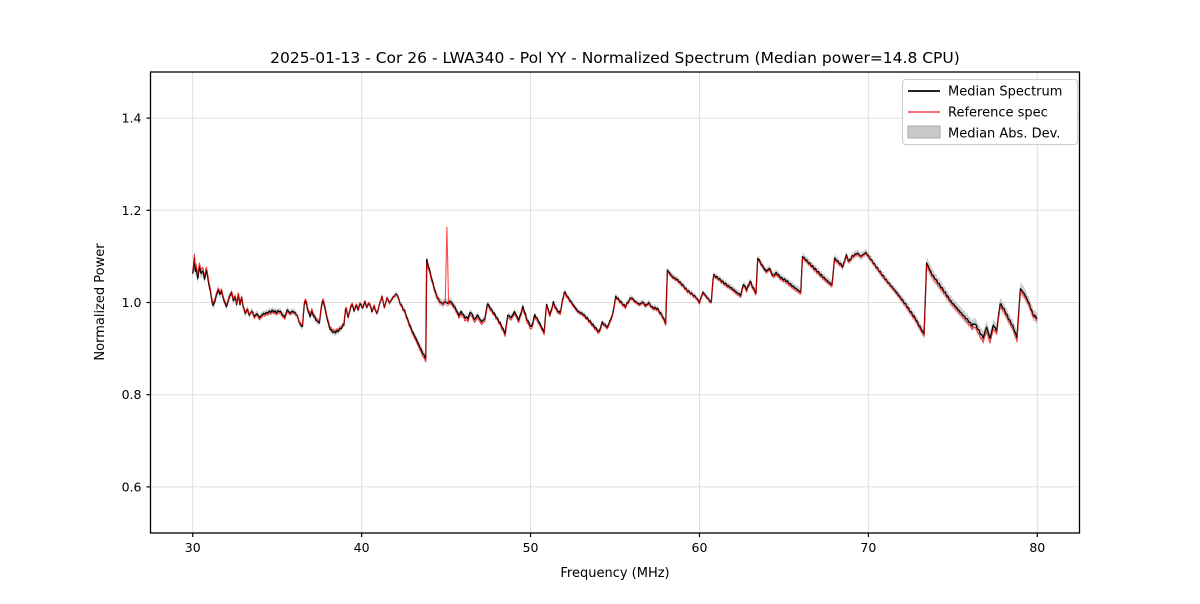 This screenshot has height=604, width=1200. I want to click on x-tick-label: 30, so click(193, 547).